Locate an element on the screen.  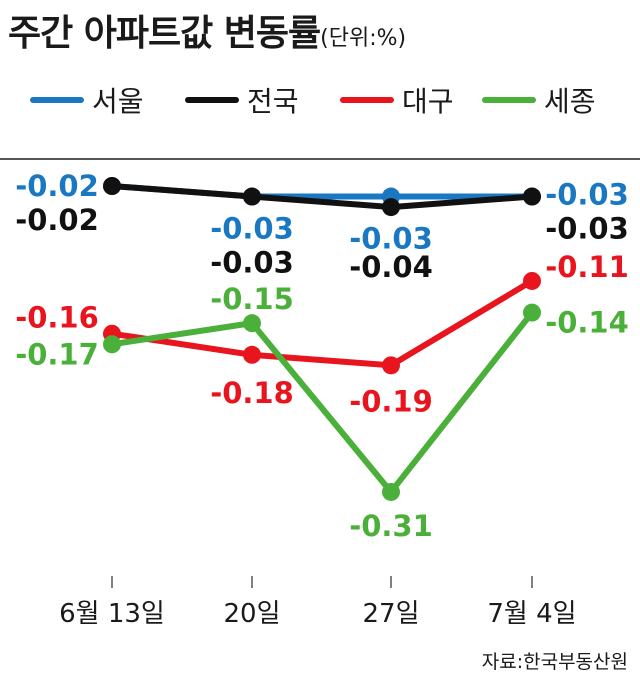
legend-label-daegu: 대구 is located at coordinates (428, 101).